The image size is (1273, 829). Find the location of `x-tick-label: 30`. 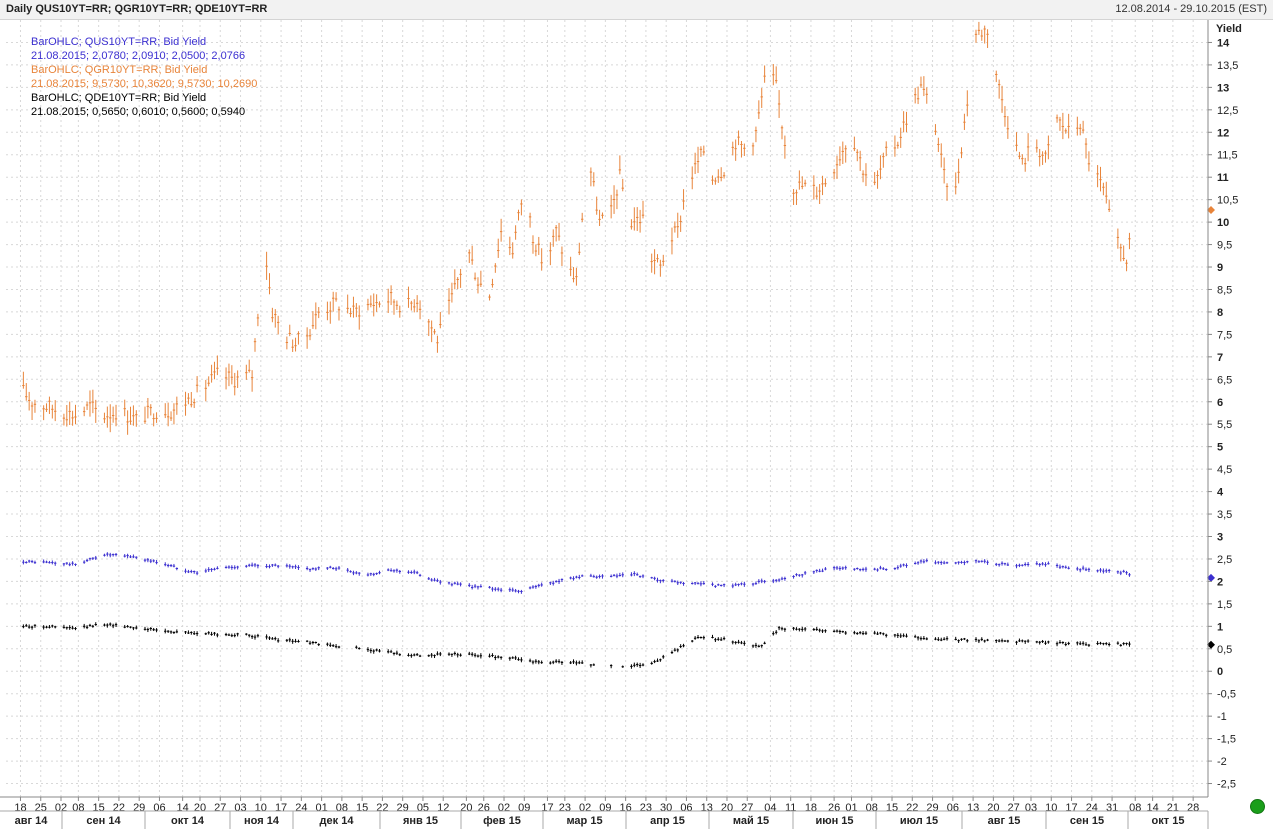

x-tick-label: 30 is located at coordinates (666, 808).